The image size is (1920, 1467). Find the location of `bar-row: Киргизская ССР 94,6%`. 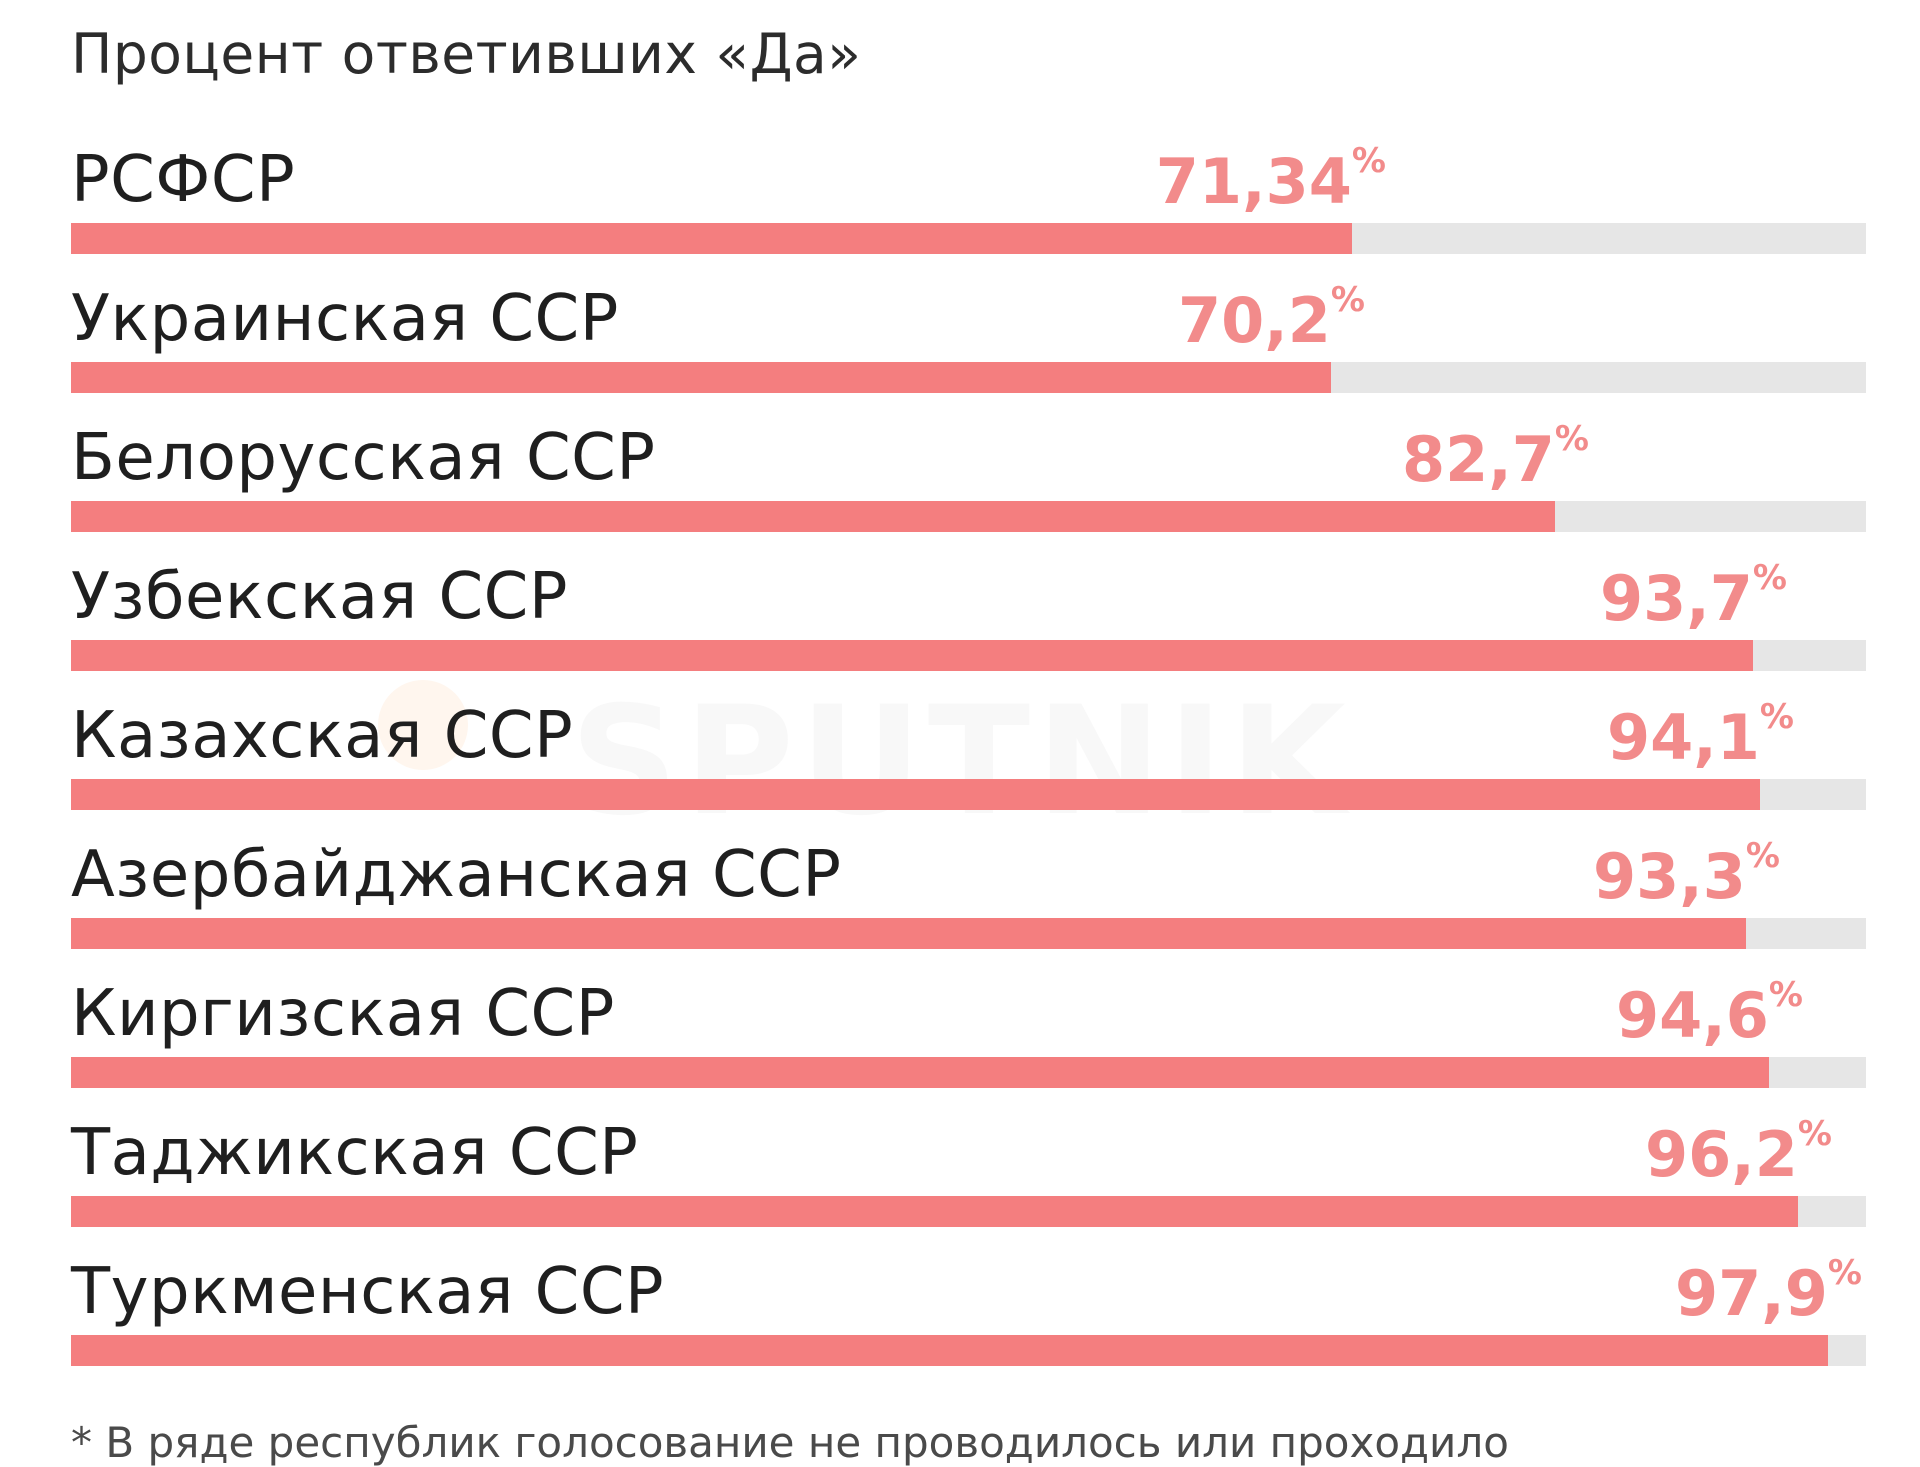

bar-row: Киргизская ССР 94,6% is located at coordinates (960, 1036).